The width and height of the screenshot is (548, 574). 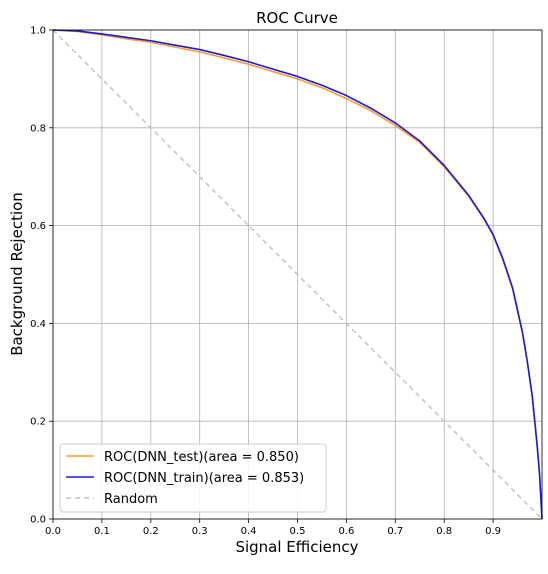 What do you see at coordinates (296, 547) in the screenshot?
I see `x-axis-title: Signal Efficiency` at bounding box center [296, 547].